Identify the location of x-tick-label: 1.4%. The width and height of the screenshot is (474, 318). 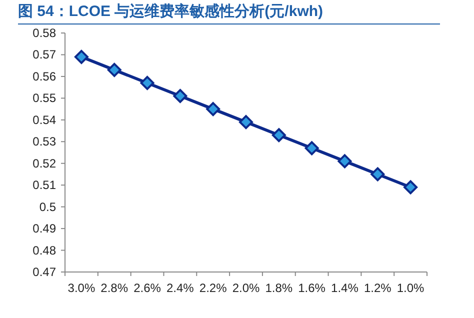
(345, 288).